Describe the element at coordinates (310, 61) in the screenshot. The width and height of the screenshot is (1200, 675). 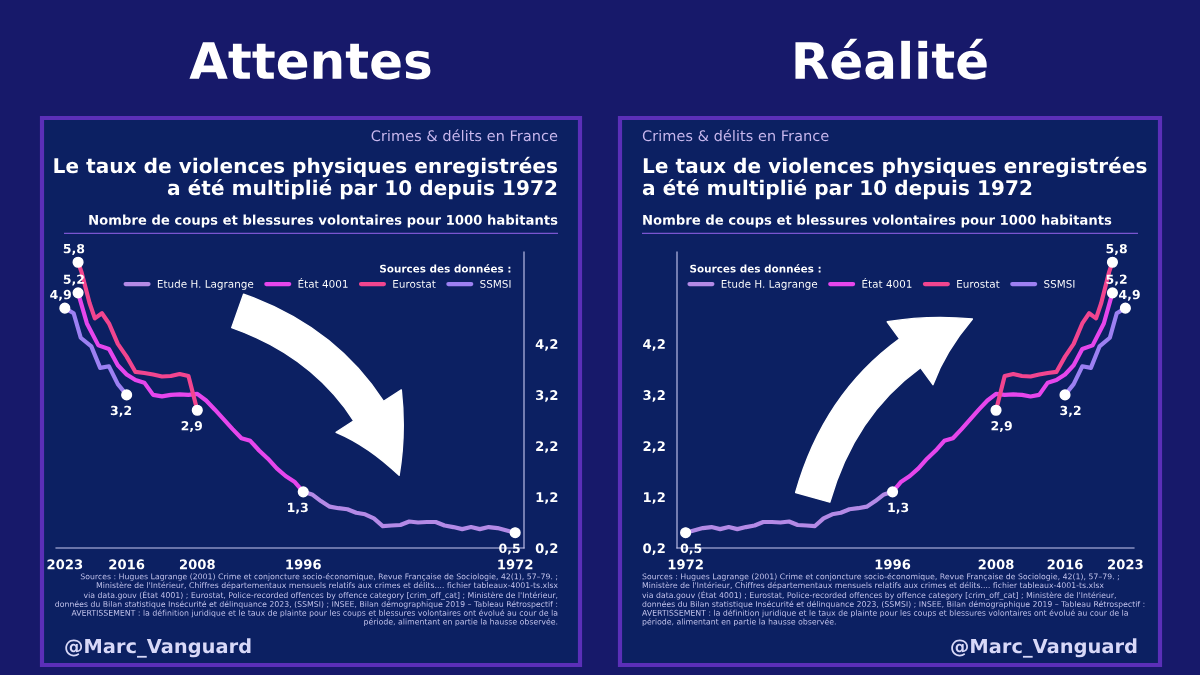
I see `chart-title: Attentes` at that location.